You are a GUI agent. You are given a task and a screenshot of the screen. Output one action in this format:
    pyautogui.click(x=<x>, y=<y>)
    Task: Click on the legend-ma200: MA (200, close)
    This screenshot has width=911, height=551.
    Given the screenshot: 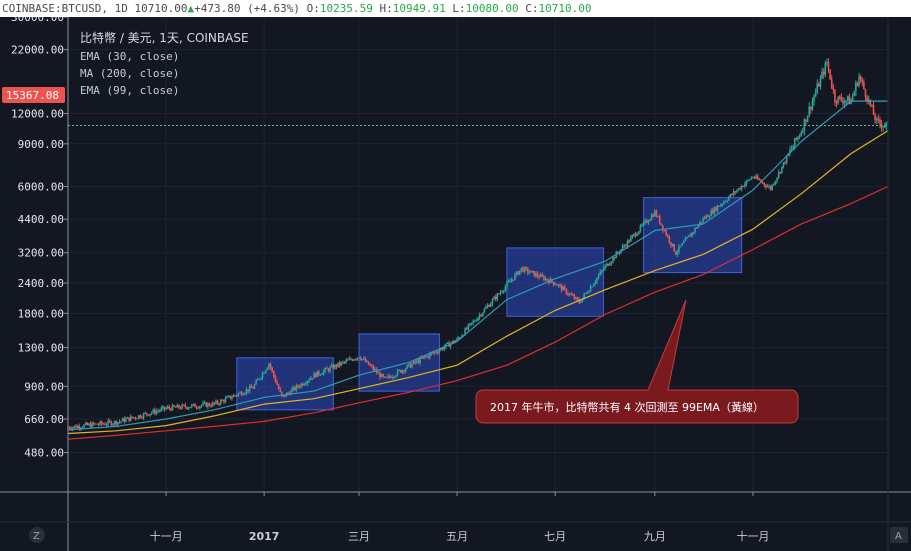 What is the action you would take?
    pyautogui.click(x=129, y=73)
    